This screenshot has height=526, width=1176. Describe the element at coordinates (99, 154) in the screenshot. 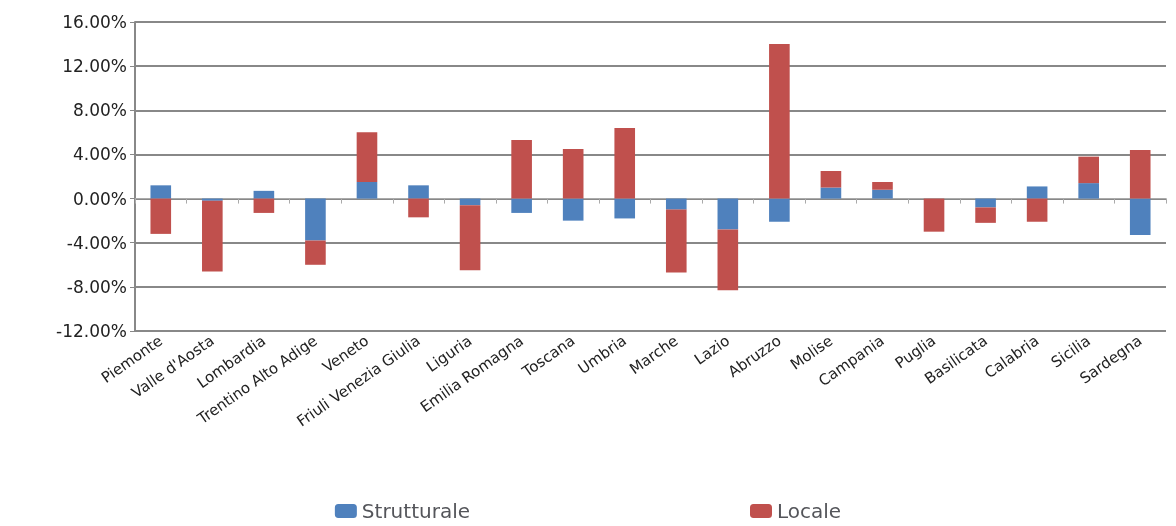

I see `y-tick-label: 4.00%` at that location.